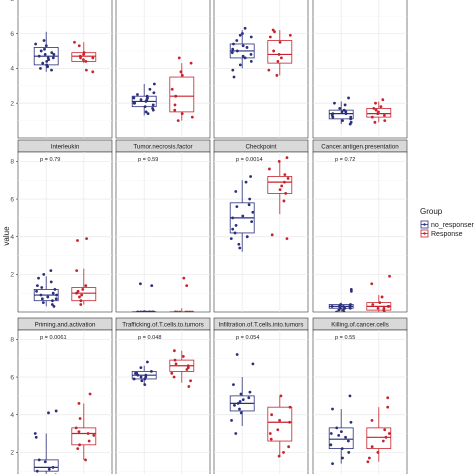  What do you see at coordinates (280, 424) in the screenshot?
I see `box-Response` at bounding box center [280, 424].